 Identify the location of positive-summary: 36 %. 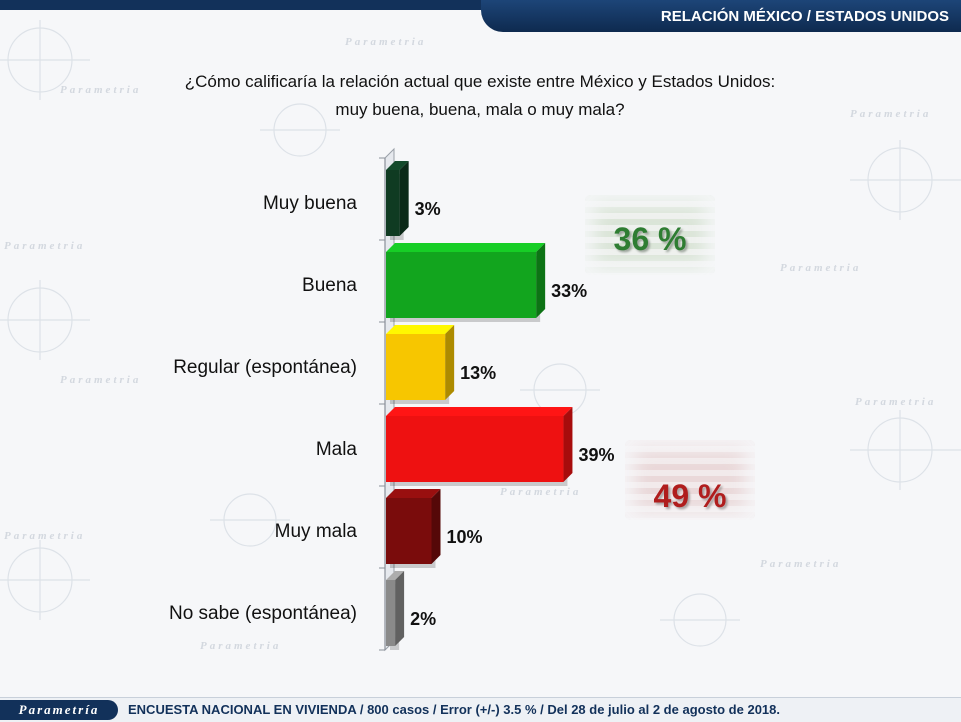
(650, 235).